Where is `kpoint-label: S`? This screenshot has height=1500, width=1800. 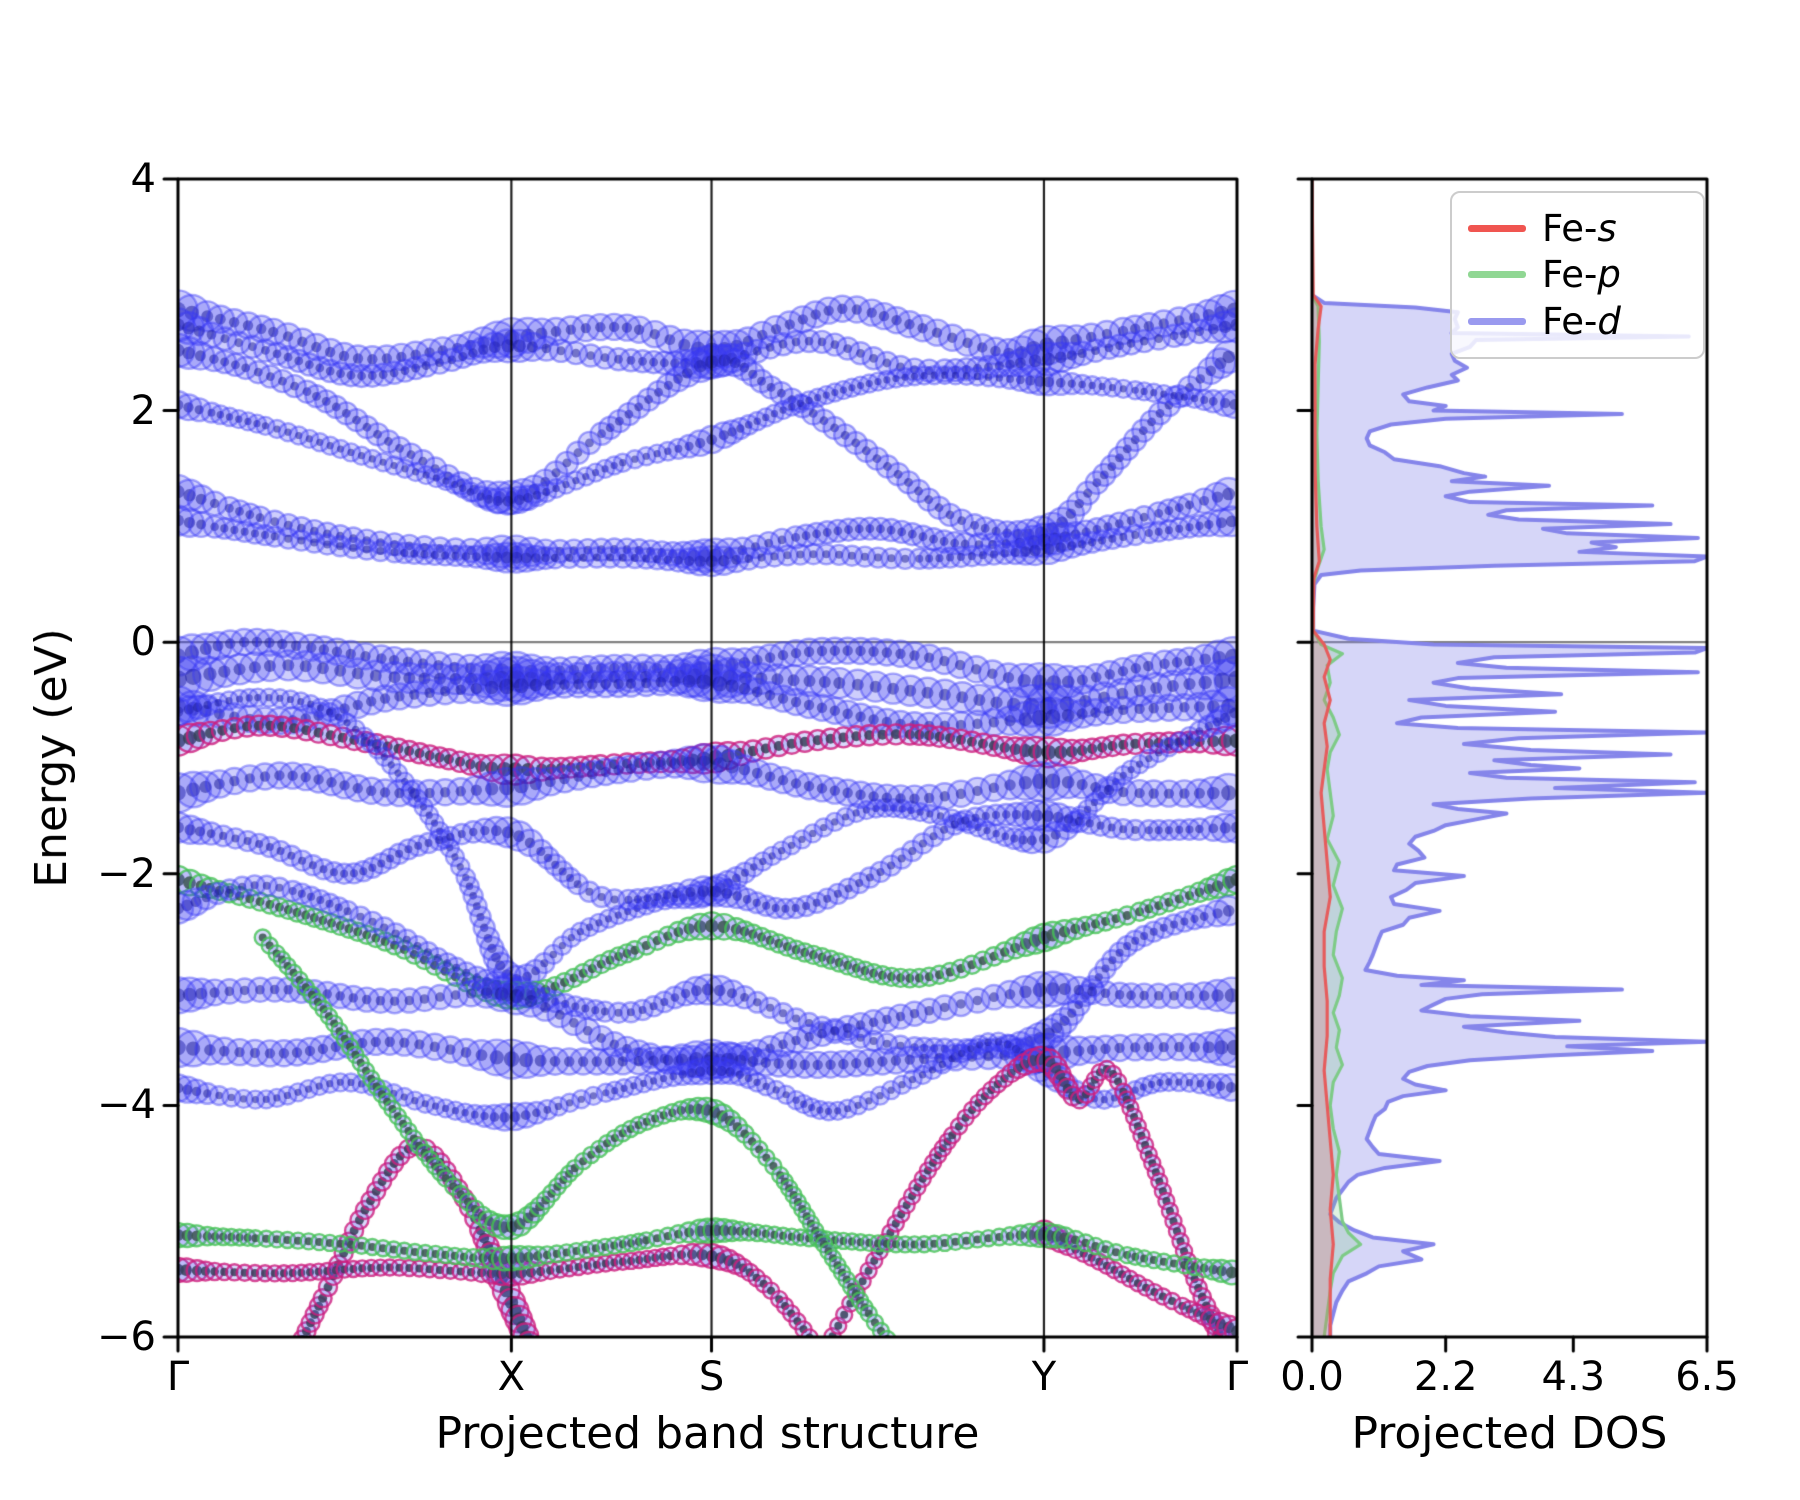
kpoint-label: S is located at coordinates (711, 1377).